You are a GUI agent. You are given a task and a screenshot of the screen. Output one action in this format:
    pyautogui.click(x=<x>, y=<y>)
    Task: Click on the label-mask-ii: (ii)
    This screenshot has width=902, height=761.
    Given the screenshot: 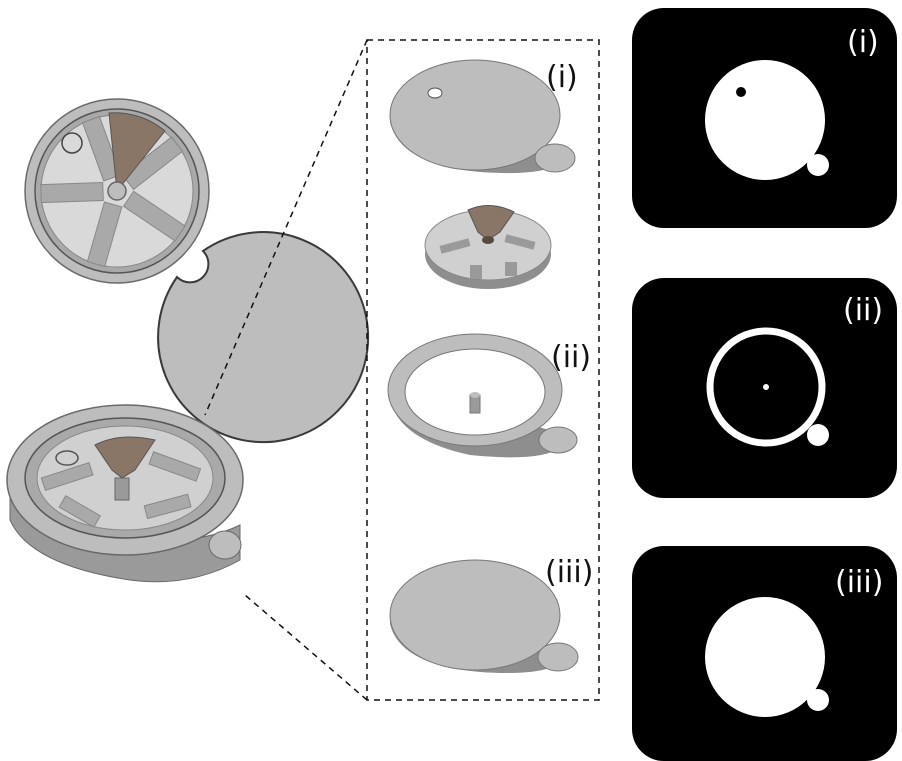 What is the action you would take?
    pyautogui.click(x=863, y=310)
    